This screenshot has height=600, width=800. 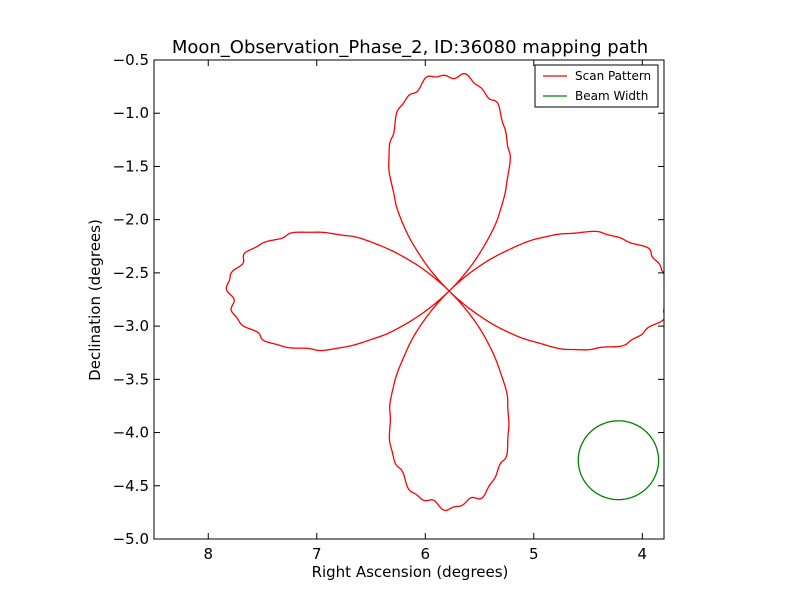 What do you see at coordinates (426, 554) in the screenshot?
I see `x-tick-label: 6` at bounding box center [426, 554].